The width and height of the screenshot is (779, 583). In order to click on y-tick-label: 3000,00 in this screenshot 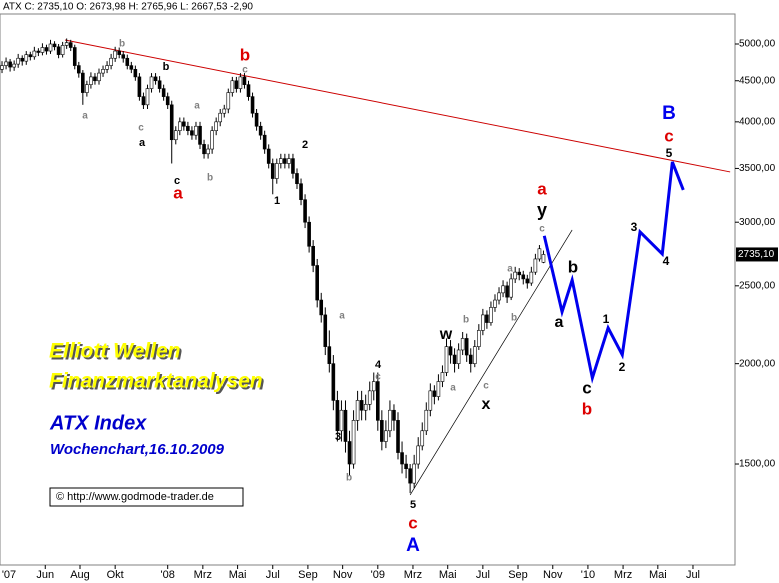, I will do `click(757, 222)`.